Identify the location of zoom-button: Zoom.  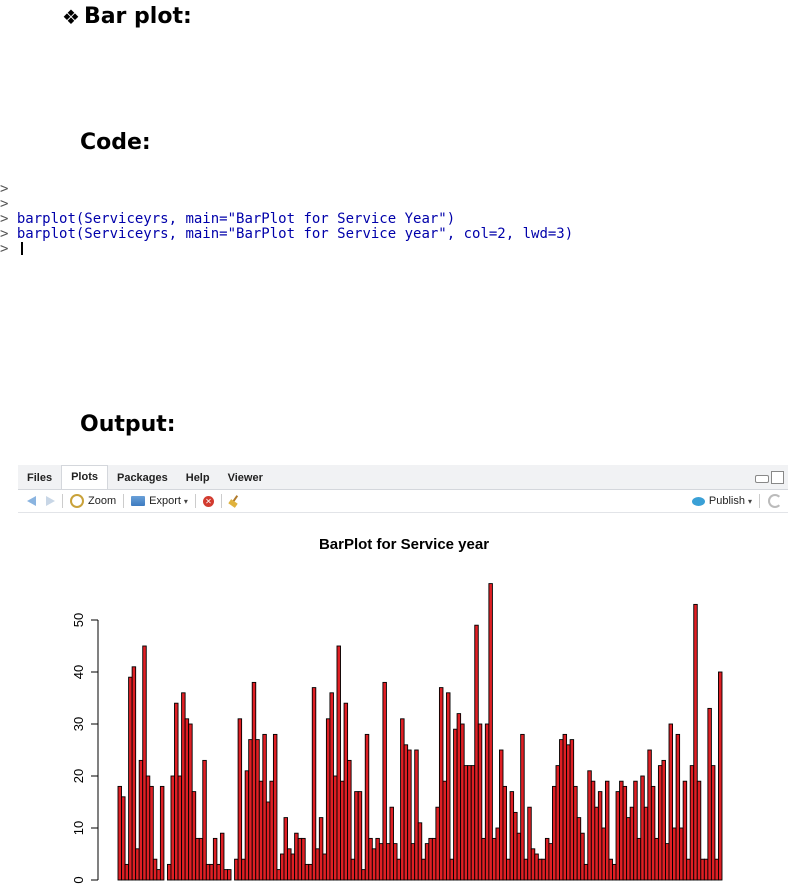
(93, 501).